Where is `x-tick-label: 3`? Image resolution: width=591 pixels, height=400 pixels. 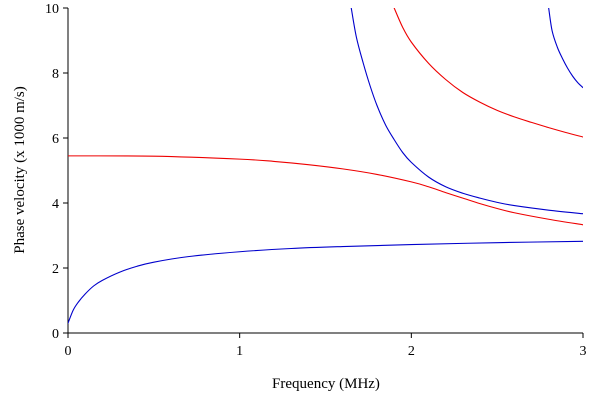
x-tick-label: 3 is located at coordinates (583, 351).